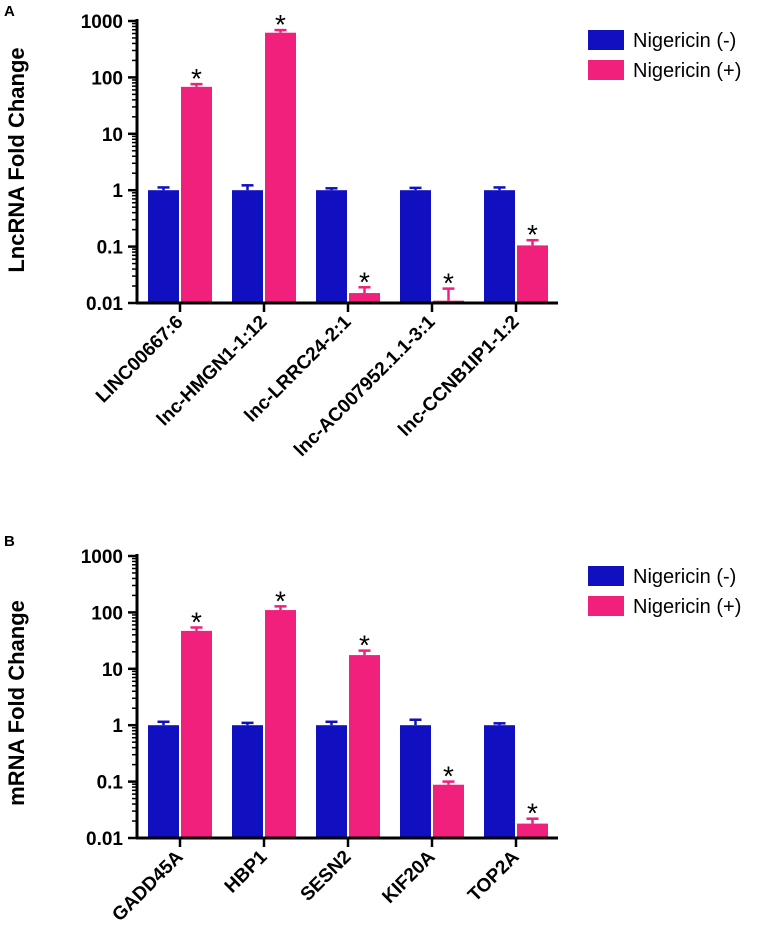  What do you see at coordinates (246, 871) in the screenshot?
I see `x-tick-label: HBP1` at bounding box center [246, 871].